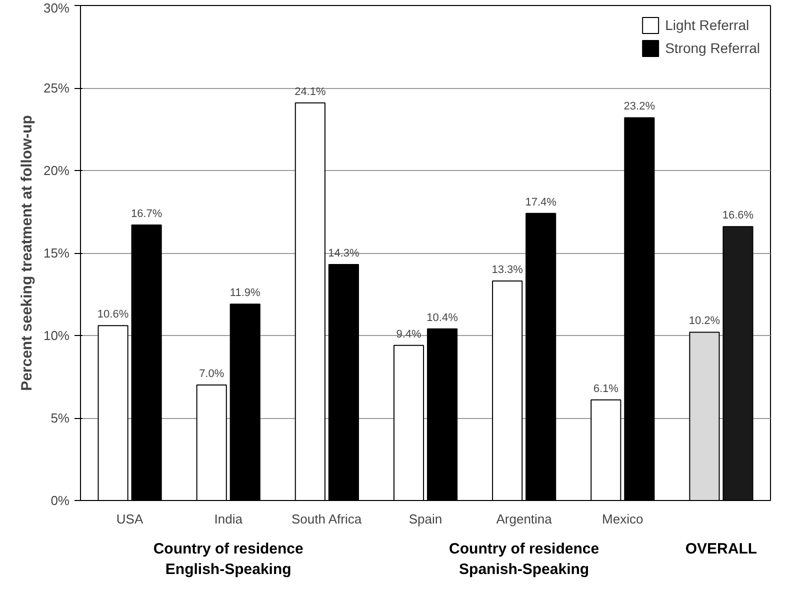 The width and height of the screenshot is (798, 600). I want to click on data-label: 14.3%, so click(344, 254).